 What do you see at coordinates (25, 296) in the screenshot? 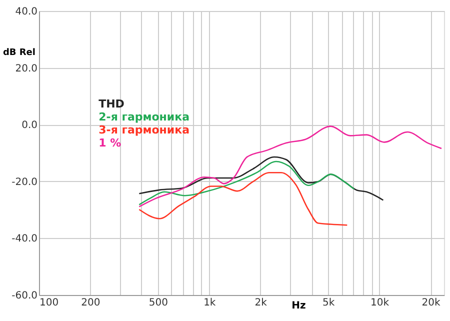
I see `y-tick-label: -60.0` at bounding box center [25, 296].